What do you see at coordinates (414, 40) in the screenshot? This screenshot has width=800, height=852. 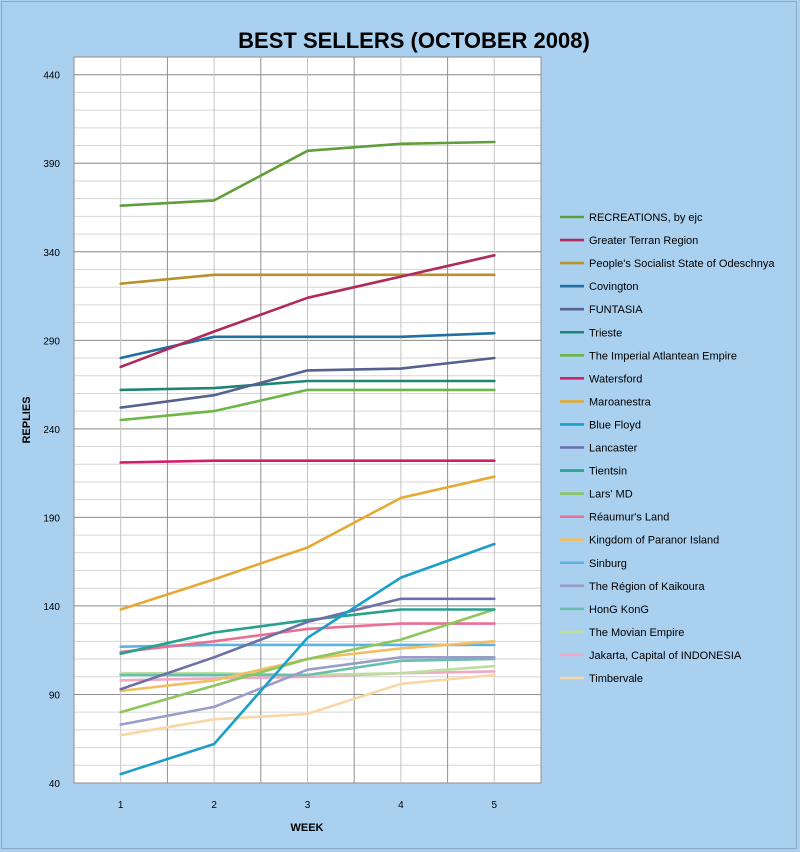 I see `chart-title: BEST SELLERS (OCTOBER 2008)` at bounding box center [414, 40].